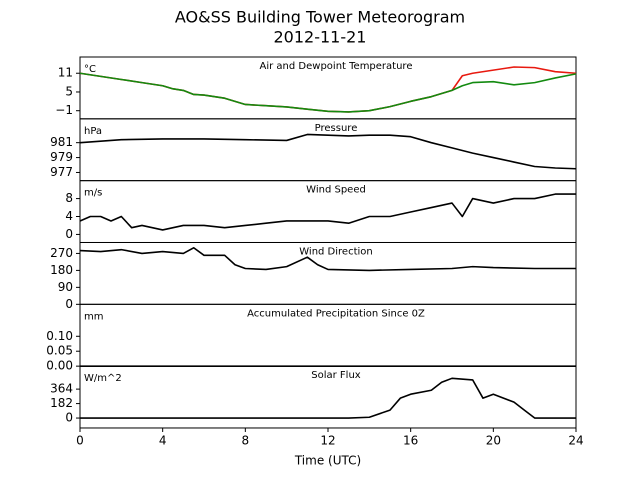 The width and height of the screenshot is (640, 480). Describe the element at coordinates (65, 73) in the screenshot. I see `y-tick-label: 11` at that location.